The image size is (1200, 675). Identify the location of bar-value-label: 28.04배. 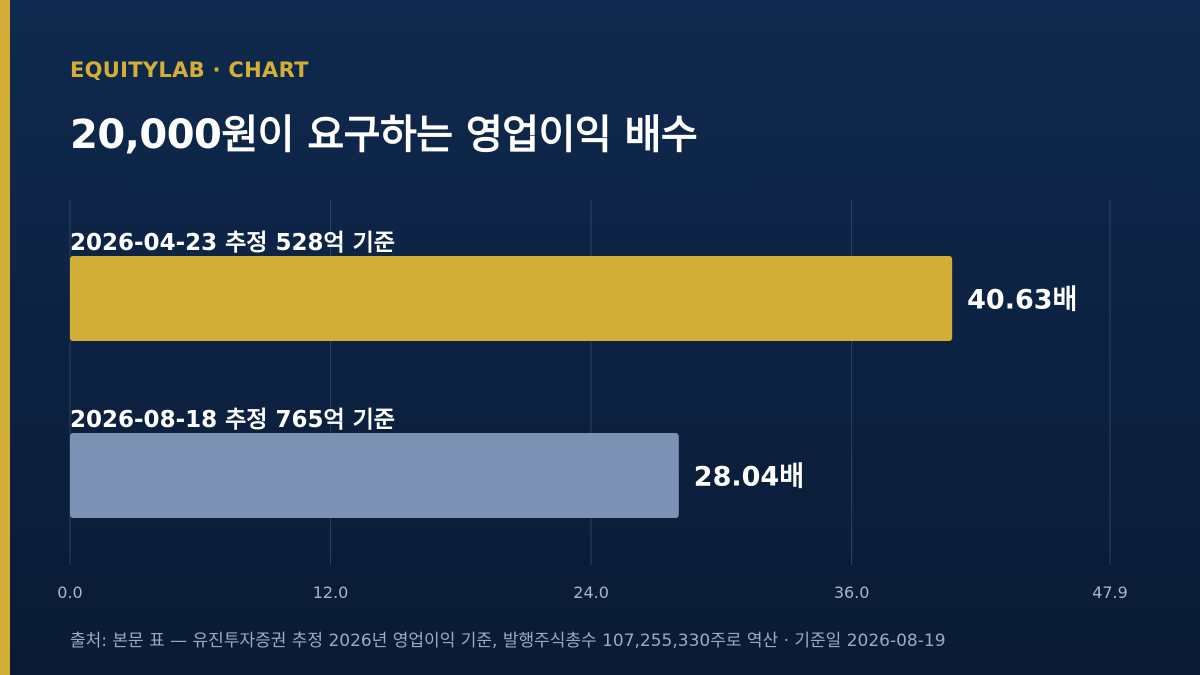
(749, 477).